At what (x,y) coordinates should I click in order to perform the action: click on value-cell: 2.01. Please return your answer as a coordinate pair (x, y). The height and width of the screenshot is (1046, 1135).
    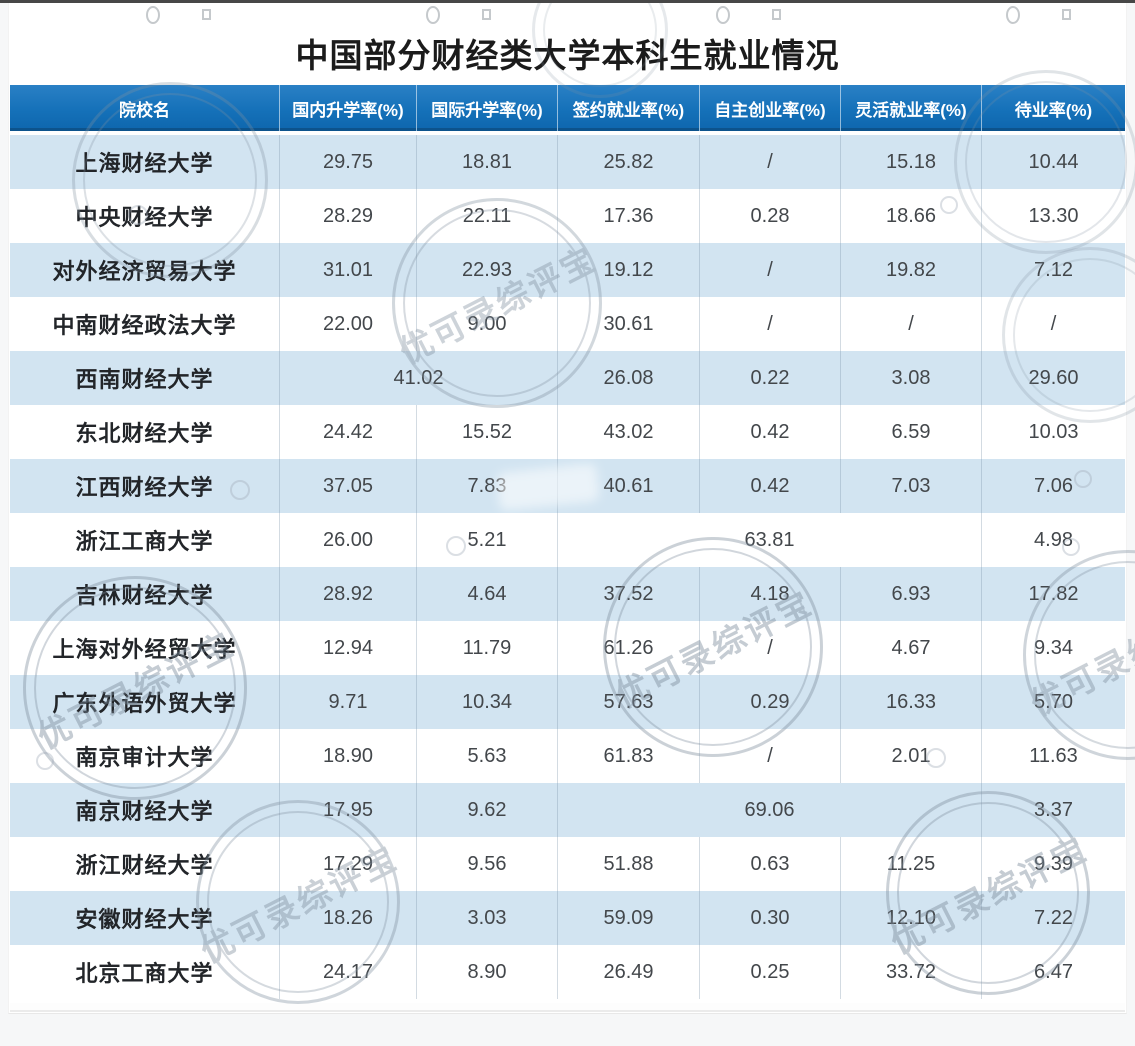
    Looking at the image, I should click on (910, 756).